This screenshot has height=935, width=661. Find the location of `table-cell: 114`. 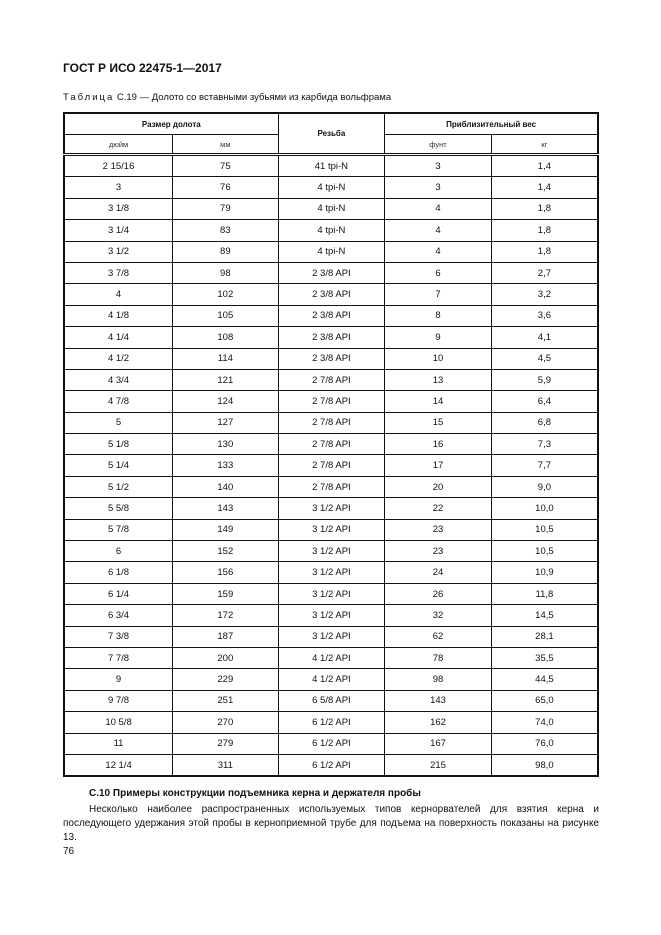

table-cell: 114 is located at coordinates (225, 358).